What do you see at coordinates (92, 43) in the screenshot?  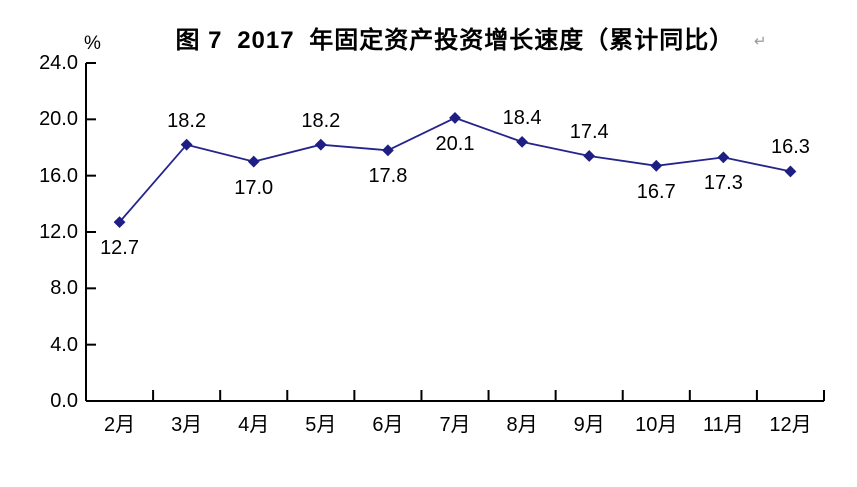 I see `y-axis-unit-label: %` at bounding box center [92, 43].